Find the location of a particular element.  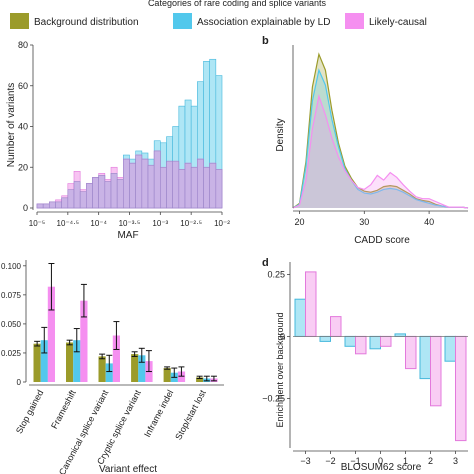

cadd-xtick-label-1: 30 is located at coordinates (364, 222).